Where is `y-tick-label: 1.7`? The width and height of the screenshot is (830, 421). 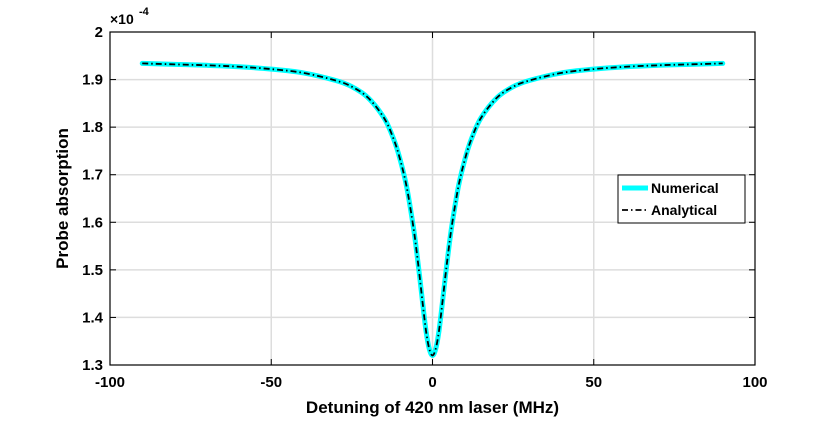 y-tick-label: 1.7 is located at coordinates (92, 175).